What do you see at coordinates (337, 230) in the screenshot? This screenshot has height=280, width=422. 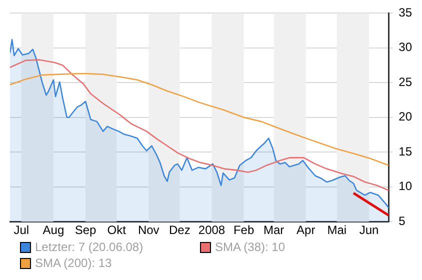 I see `x-tick-label: Mai` at bounding box center [337, 230].